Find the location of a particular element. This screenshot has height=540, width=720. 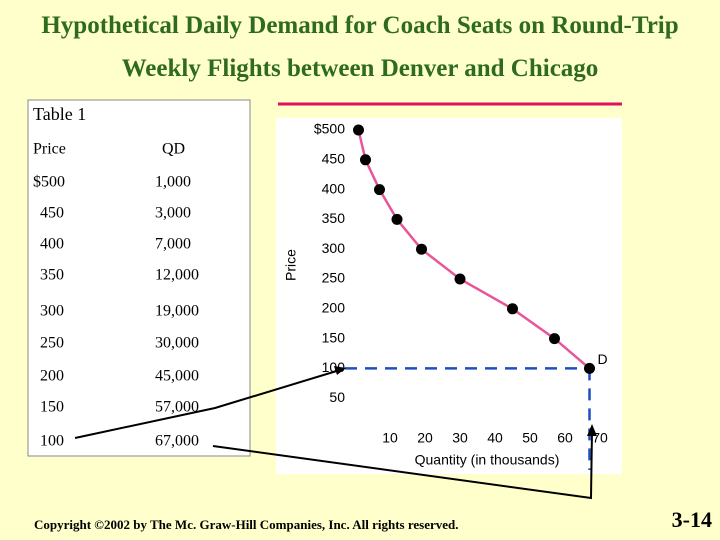

x-tick-label: 50 is located at coordinates (530, 438).